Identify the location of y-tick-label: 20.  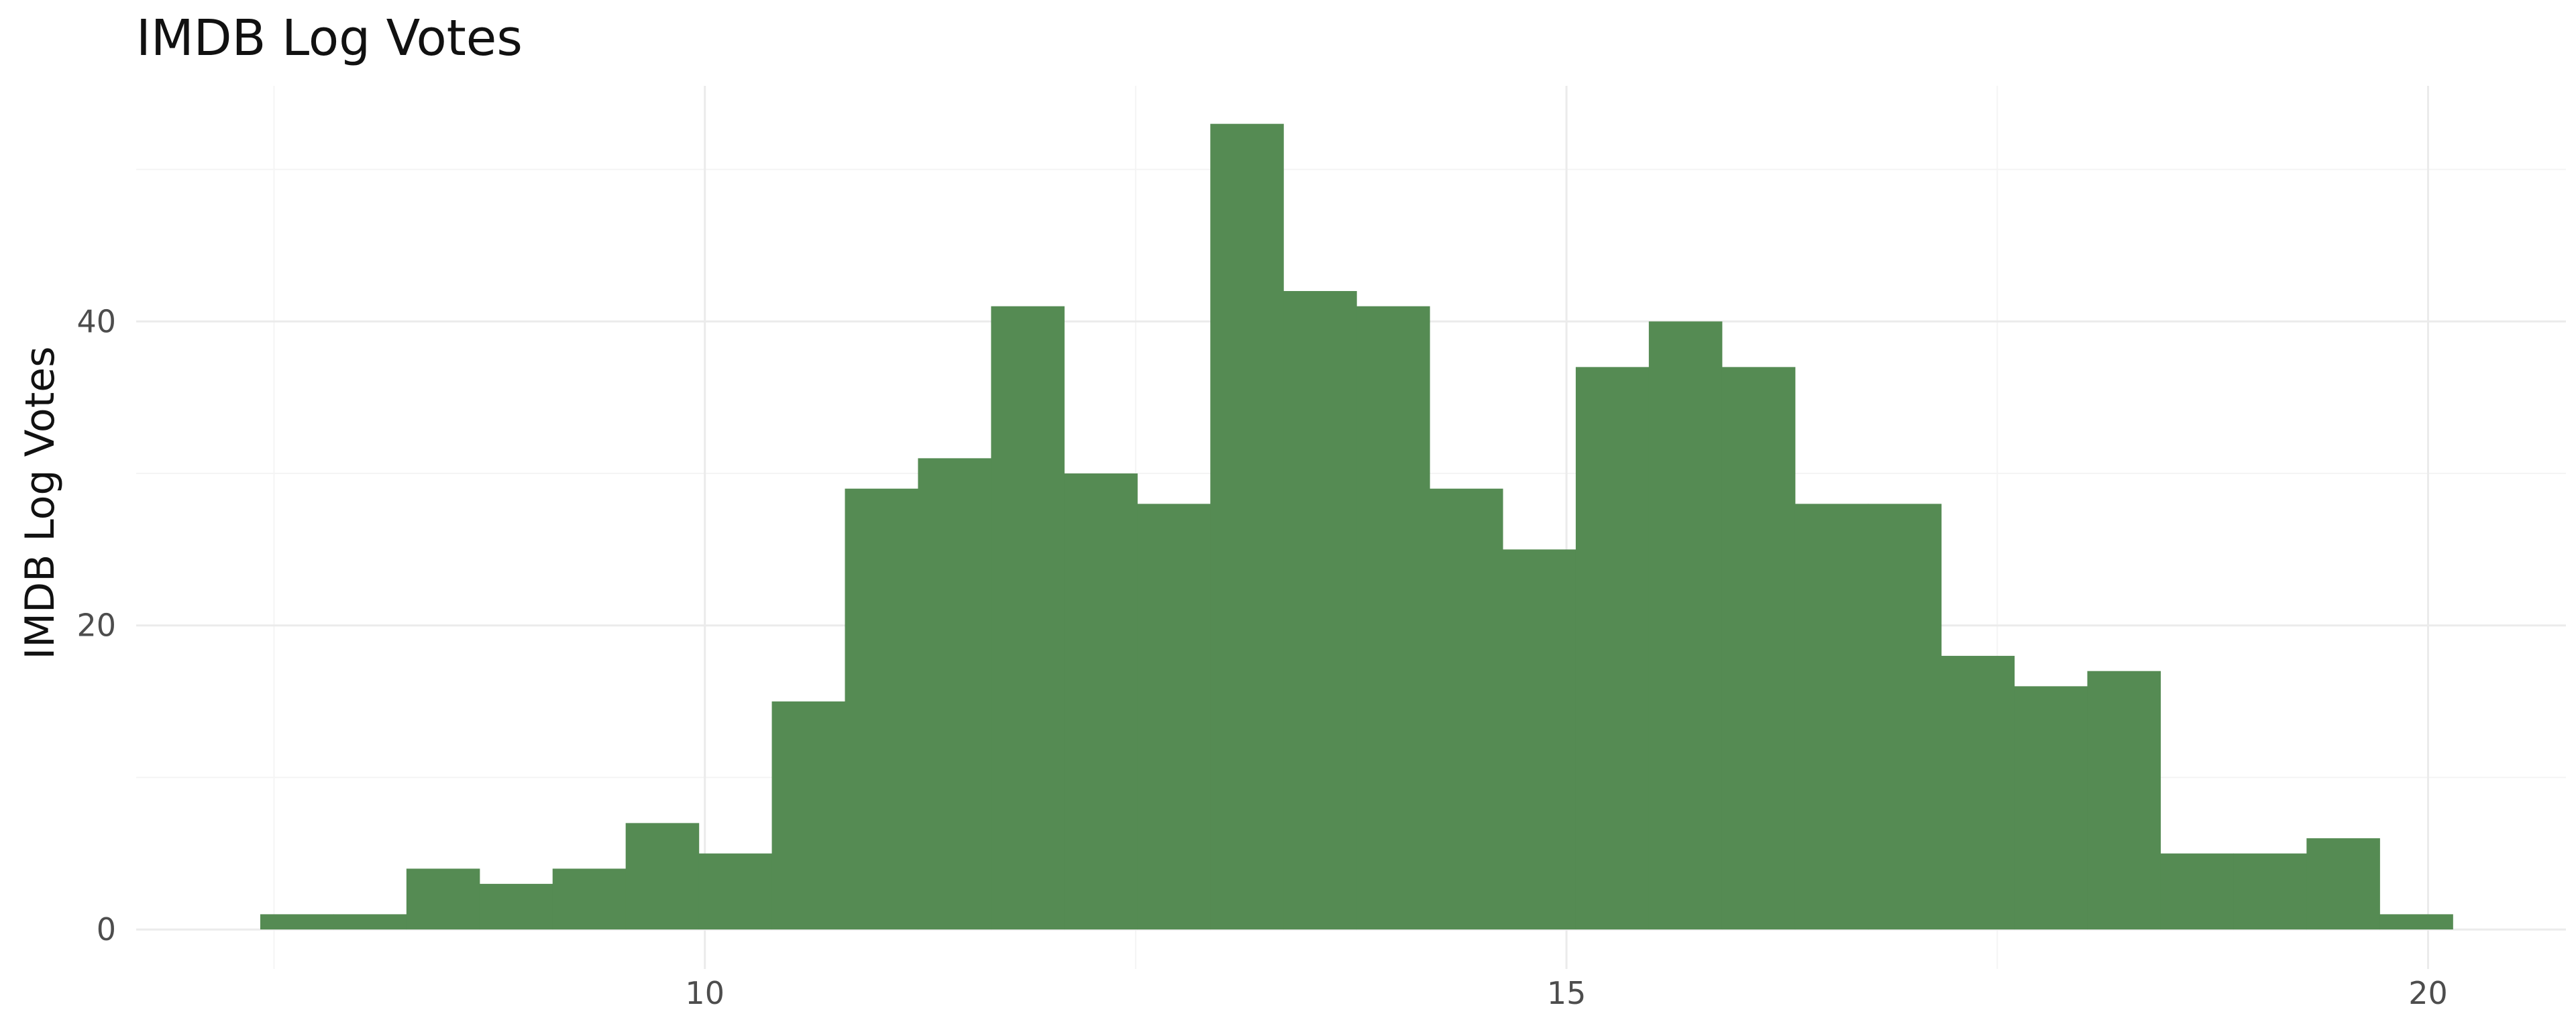
(96, 626).